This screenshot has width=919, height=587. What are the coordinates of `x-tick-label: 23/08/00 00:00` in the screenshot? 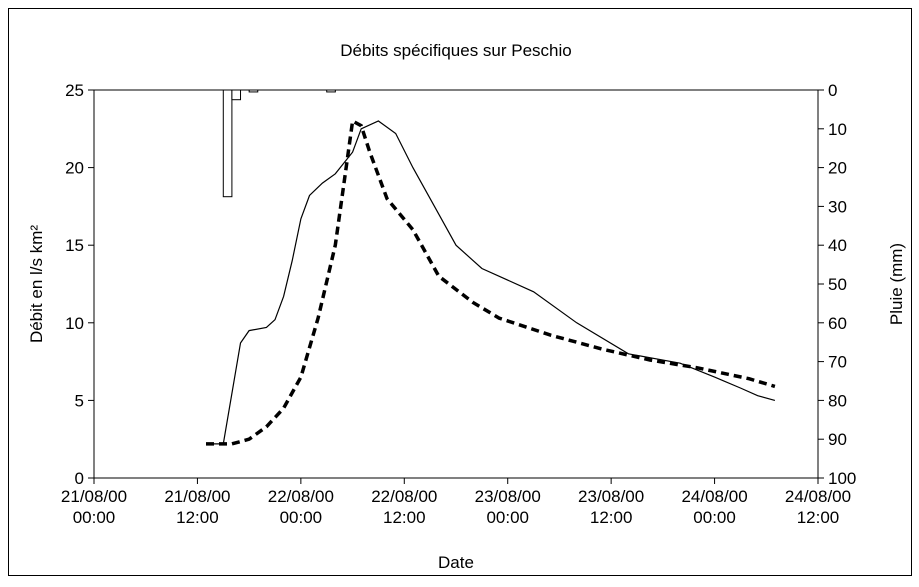 It's located at (508, 507).